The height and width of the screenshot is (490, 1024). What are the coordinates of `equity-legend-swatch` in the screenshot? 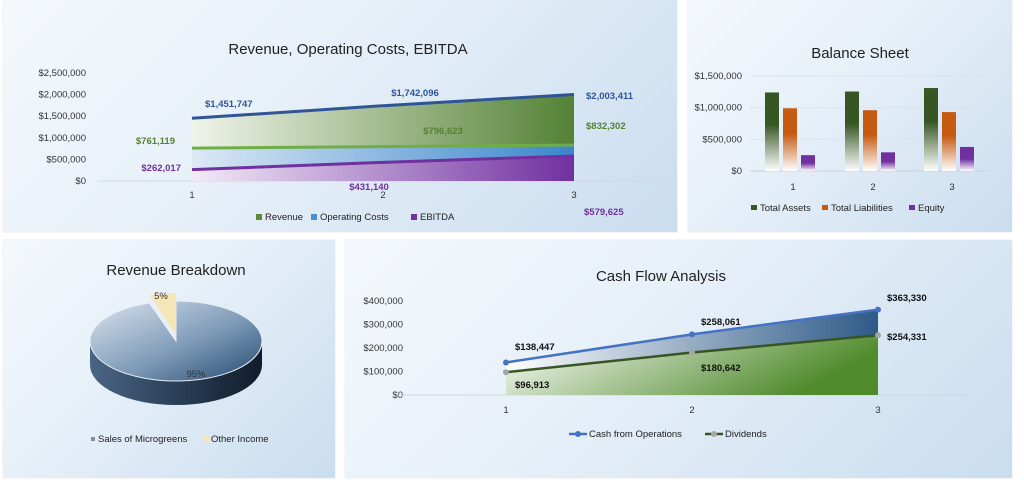 It's located at (912, 207).